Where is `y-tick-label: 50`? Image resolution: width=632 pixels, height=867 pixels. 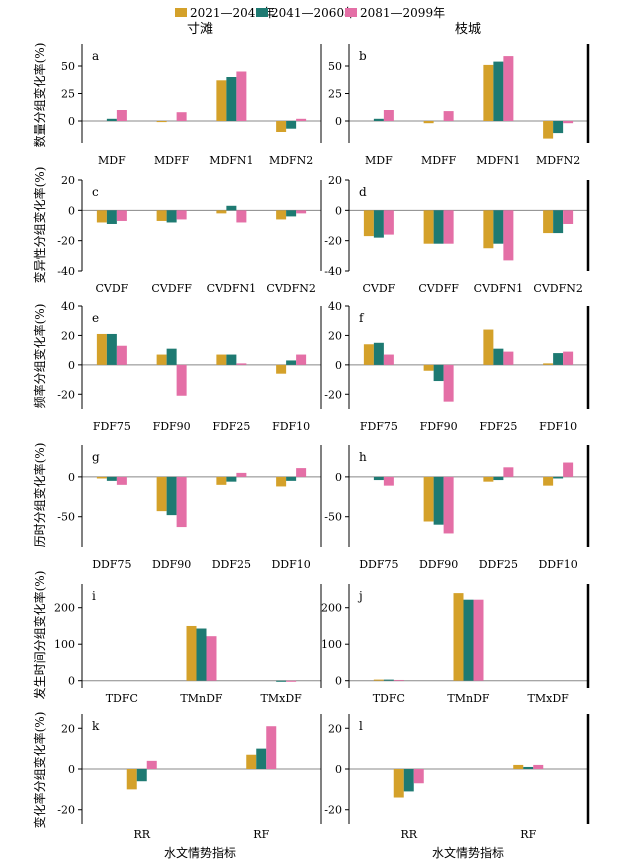 y-tick-label: 50 is located at coordinates (68, 66).